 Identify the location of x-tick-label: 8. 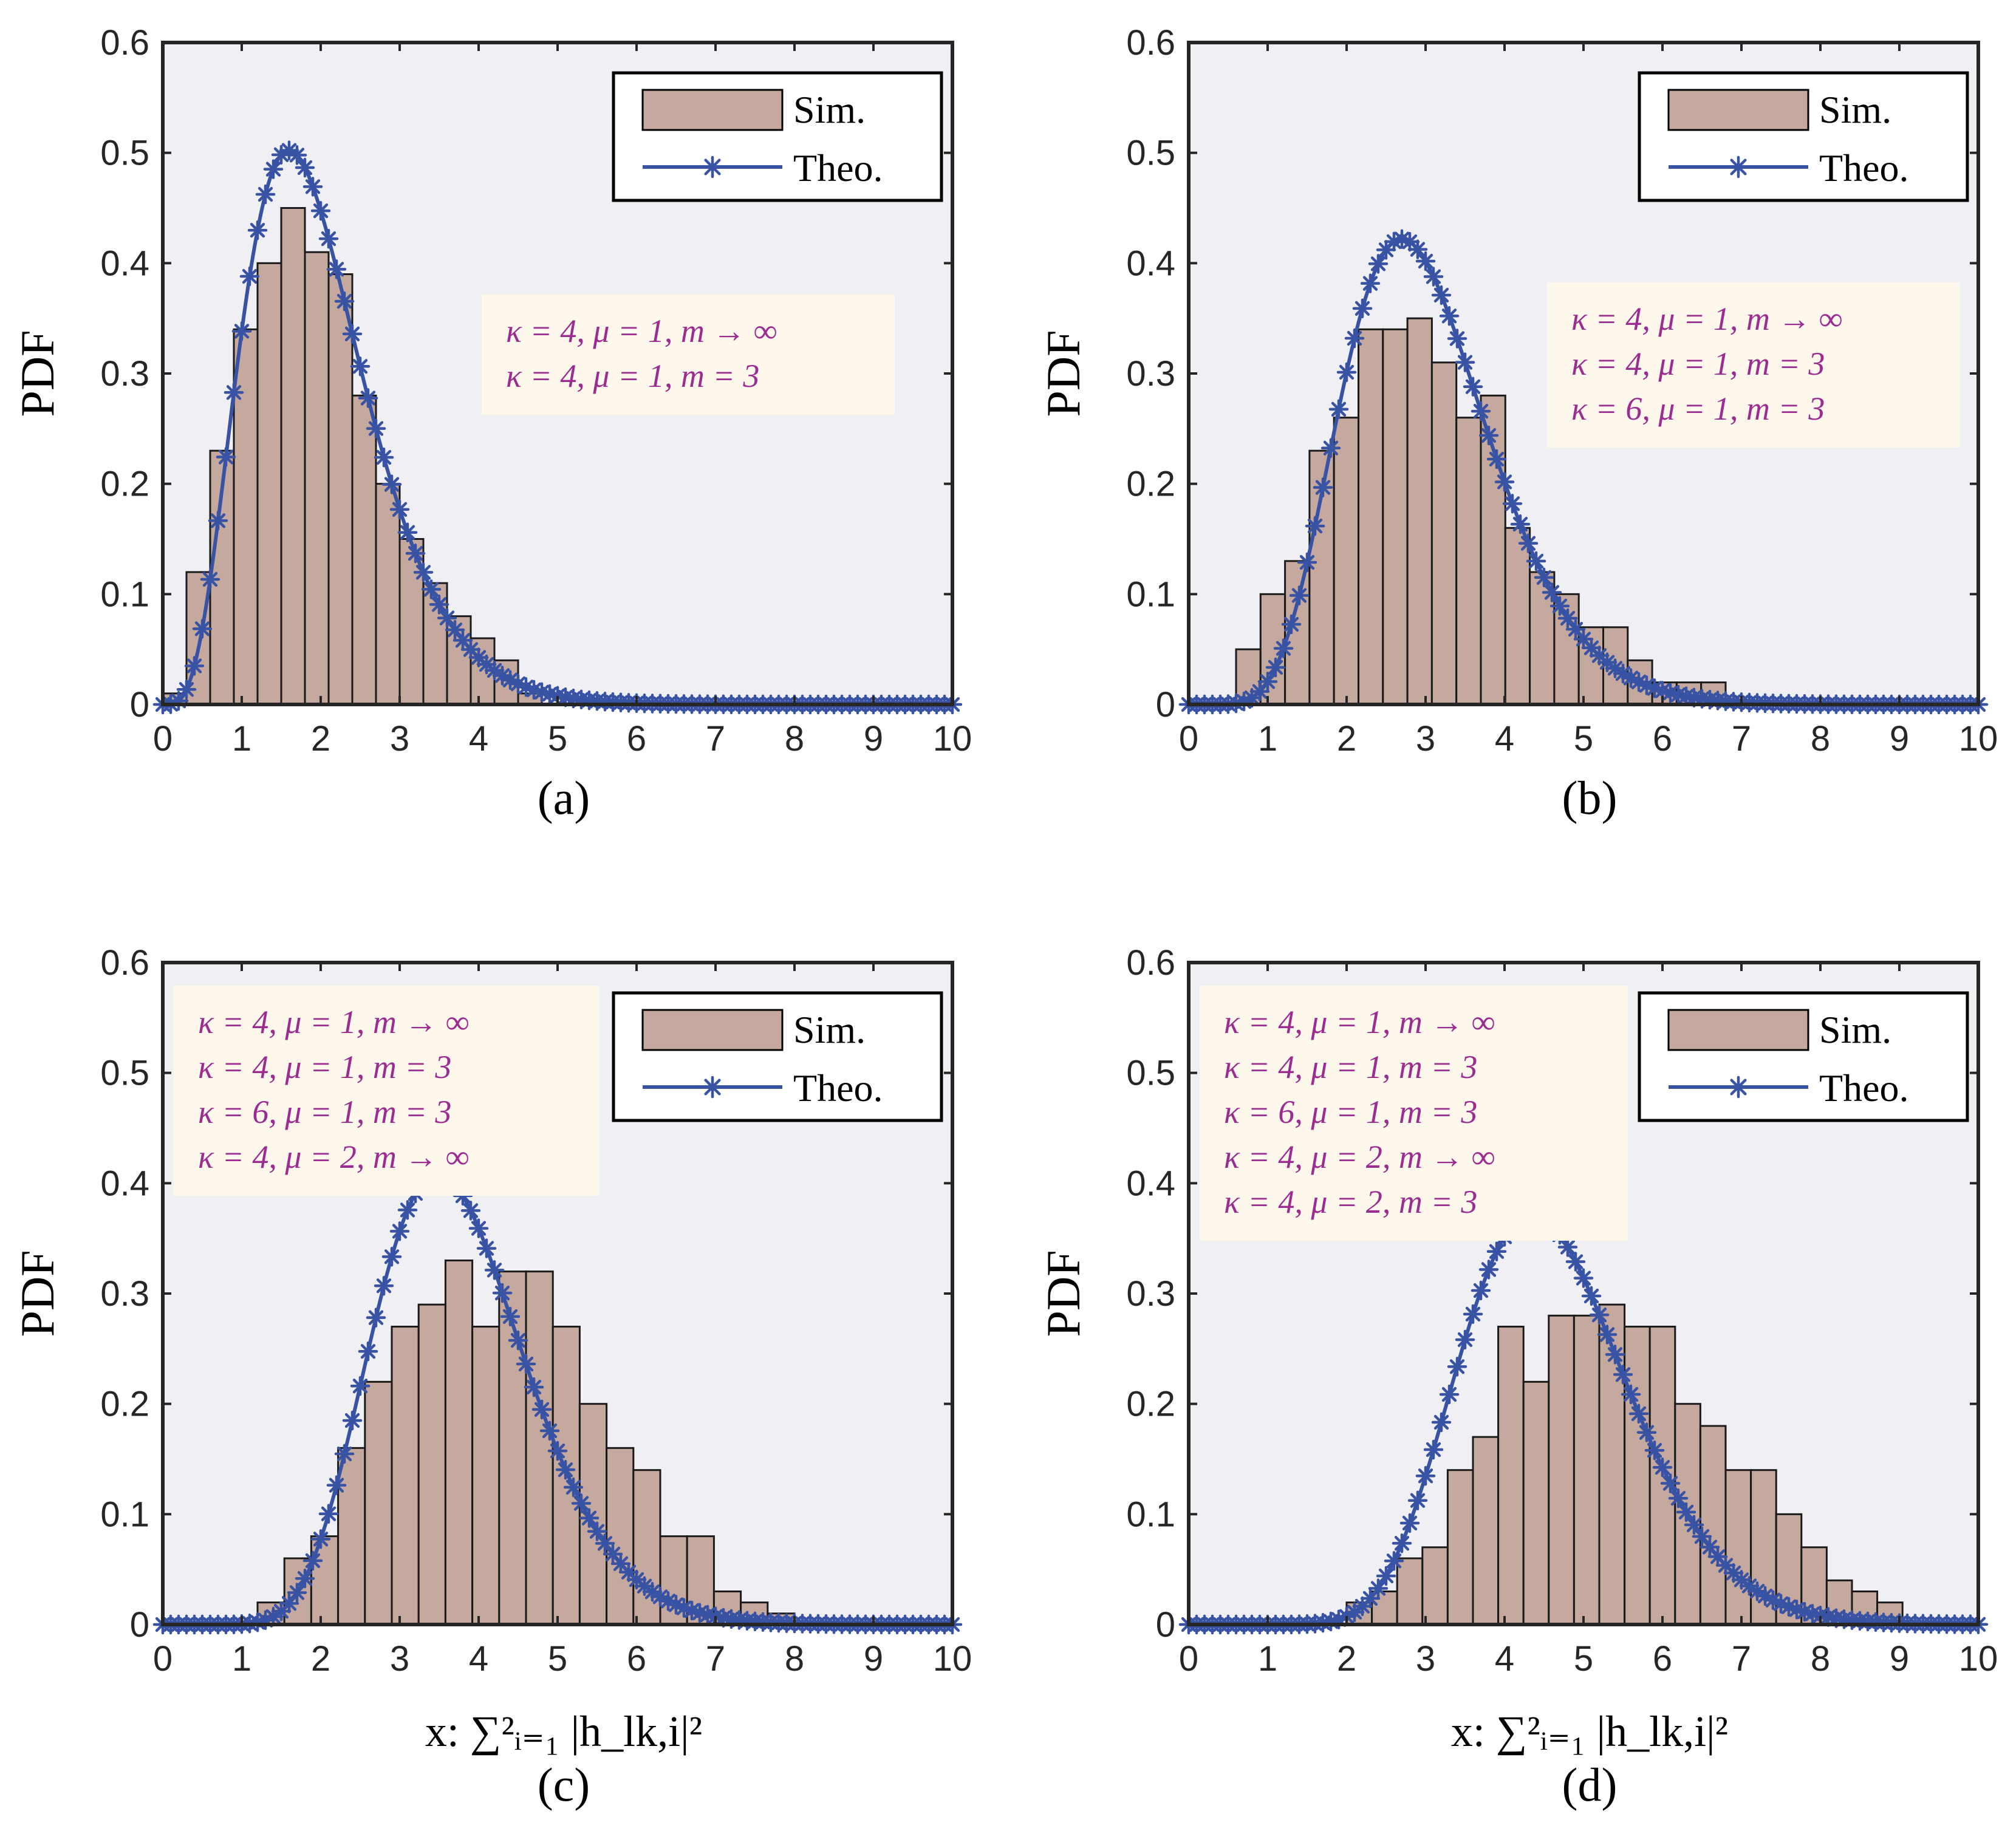
(1820, 739).